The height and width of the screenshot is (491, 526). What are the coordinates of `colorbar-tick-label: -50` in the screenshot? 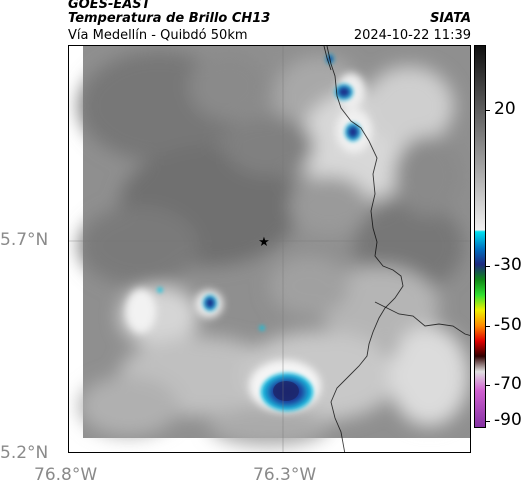 It's located at (508, 325).